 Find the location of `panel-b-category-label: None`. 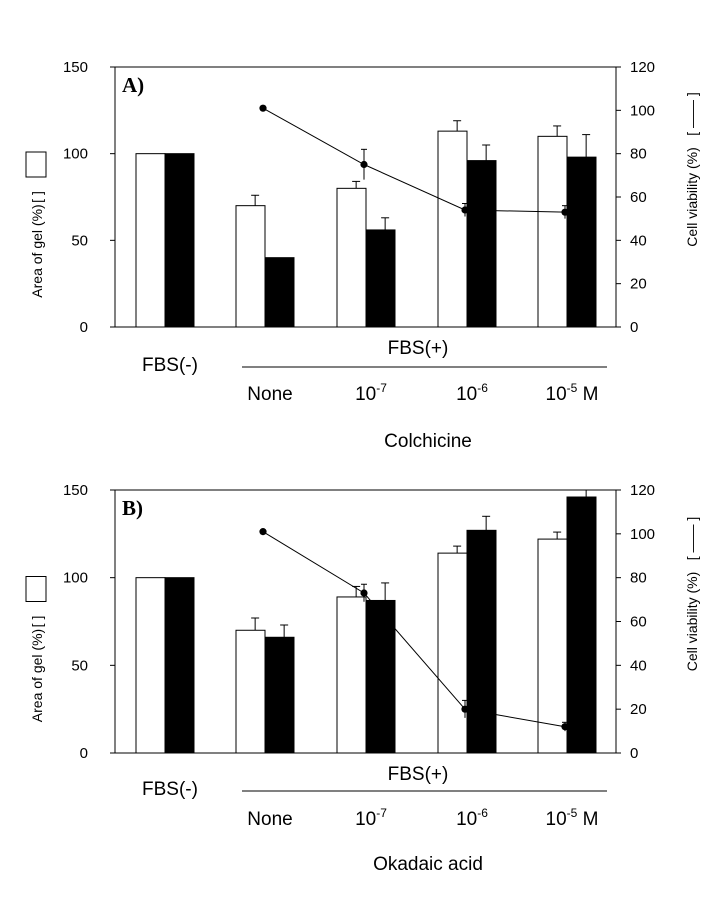

panel-b-category-label: None is located at coordinates (269, 819).